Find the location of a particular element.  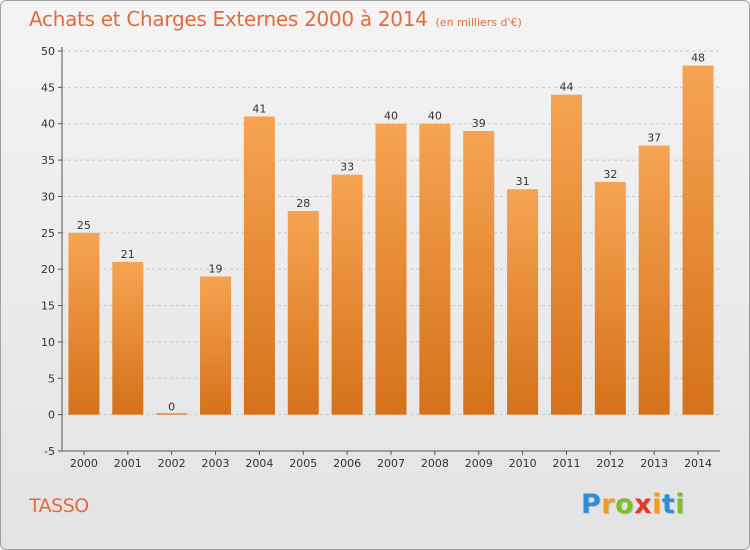

x-tick-label: 2011 is located at coordinates (566, 463).